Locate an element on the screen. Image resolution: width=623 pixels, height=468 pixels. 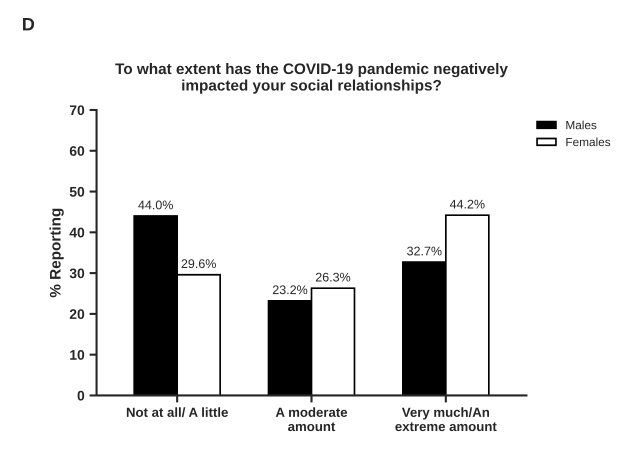
x-tick-label: Very much/An extreme amount is located at coordinates (446, 419).